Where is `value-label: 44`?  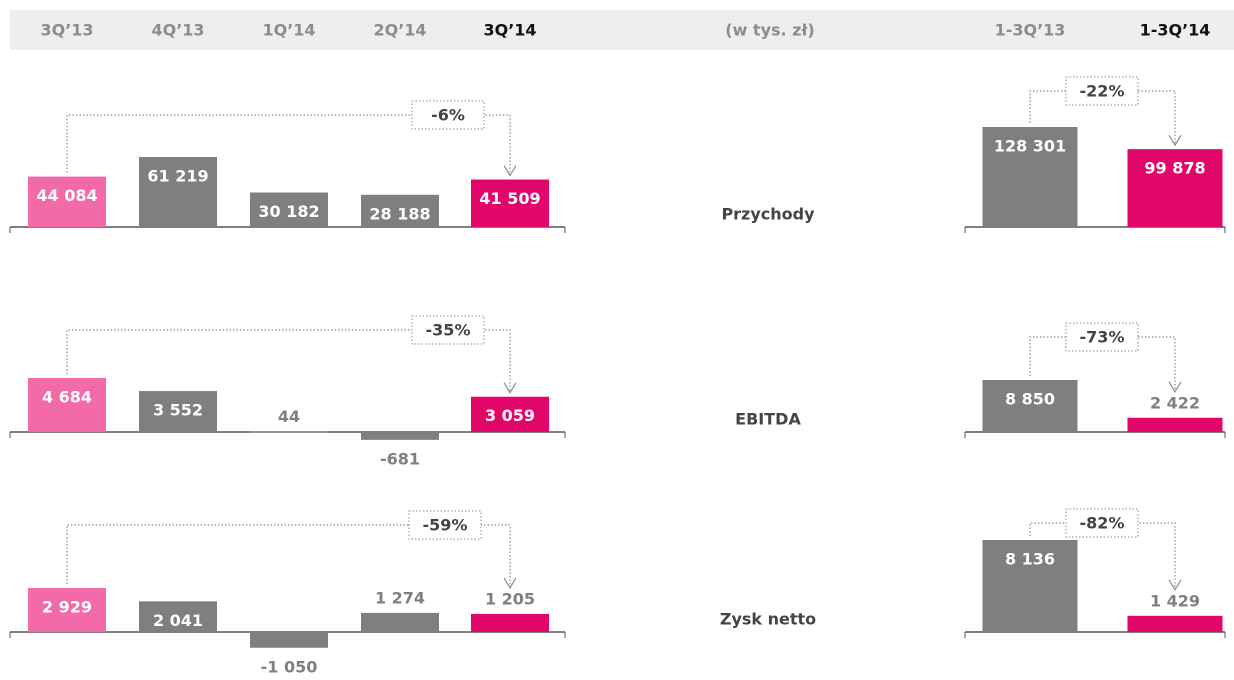
value-label: 44 is located at coordinates (289, 416).